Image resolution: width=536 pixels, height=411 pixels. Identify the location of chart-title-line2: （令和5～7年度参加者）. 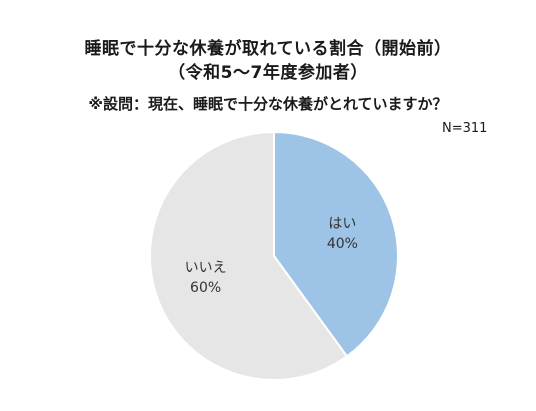
(268, 73).